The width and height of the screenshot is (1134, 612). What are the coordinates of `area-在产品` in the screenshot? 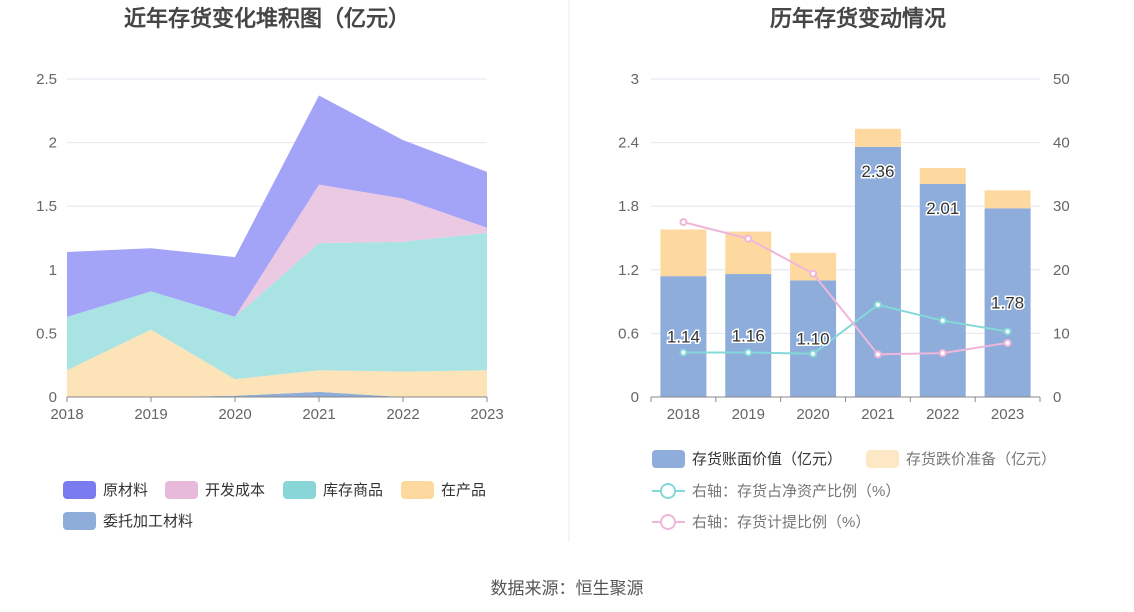 It's located at (277, 363).